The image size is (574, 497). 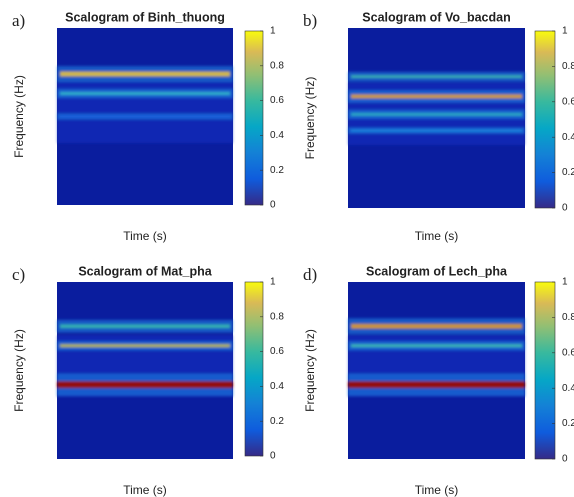 I want to click on panel-label: b), so click(x=310, y=20).